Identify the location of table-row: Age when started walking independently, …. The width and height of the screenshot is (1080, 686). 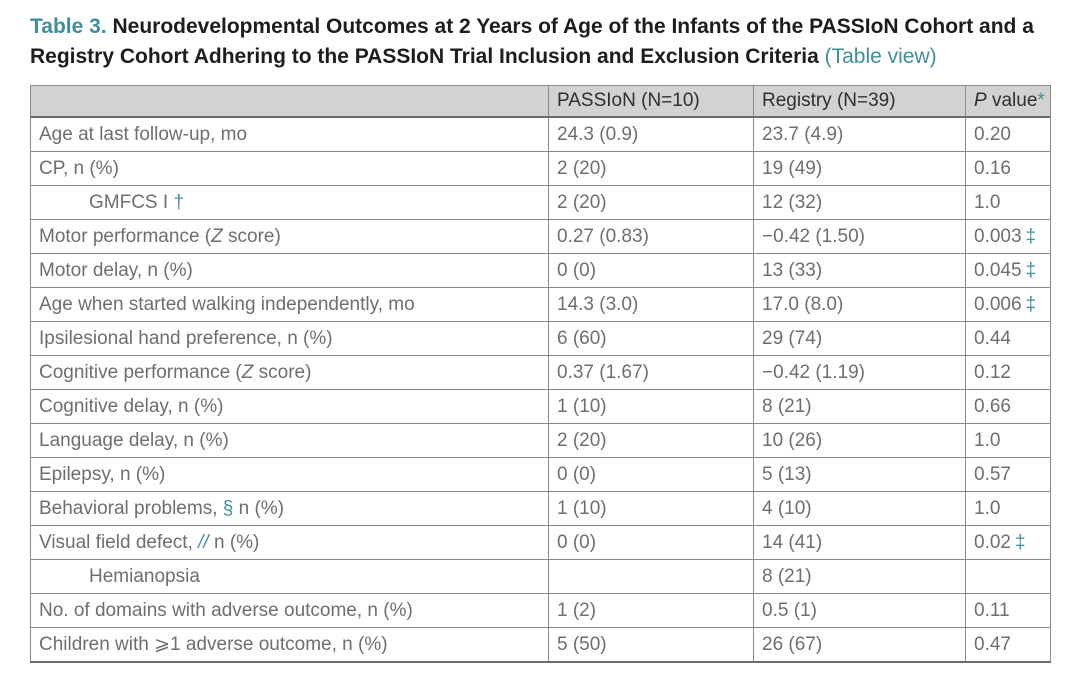
(540, 304).